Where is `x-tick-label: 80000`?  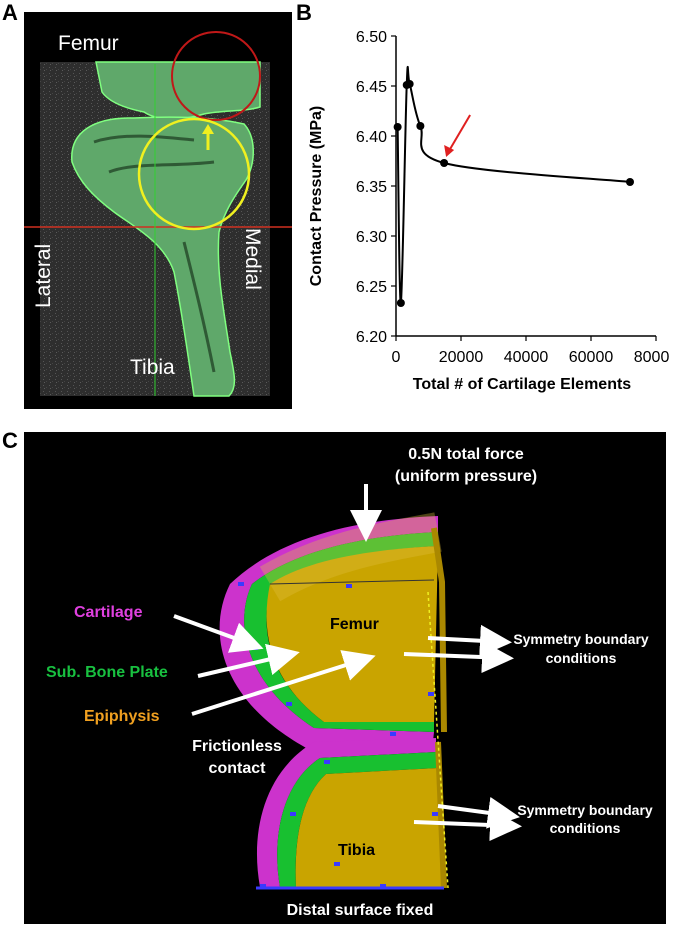
x-tick-label: 80000 is located at coordinates (652, 357).